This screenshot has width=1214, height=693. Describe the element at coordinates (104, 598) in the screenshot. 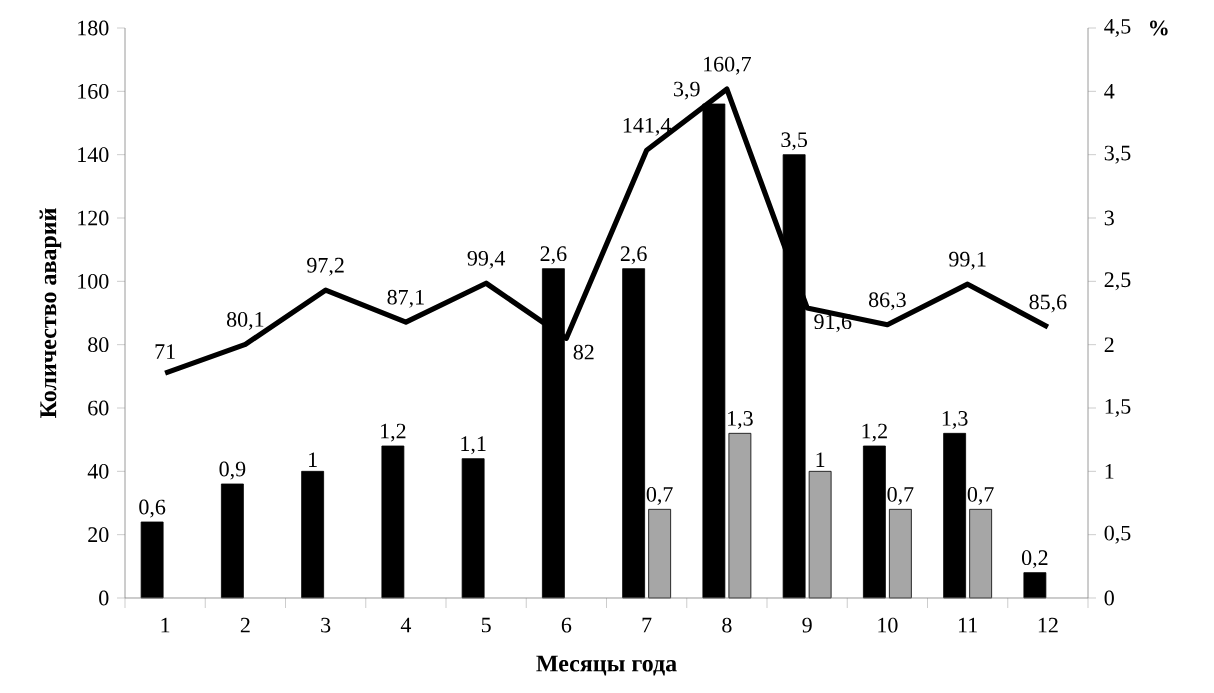

I see `y-tick-label: 0` at that location.